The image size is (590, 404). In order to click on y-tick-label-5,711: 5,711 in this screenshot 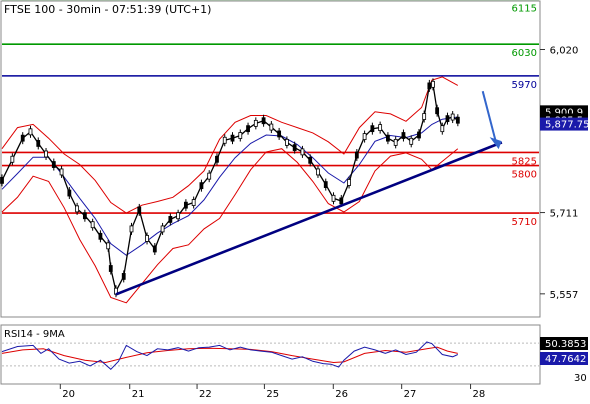, I will do `click(564, 214)`.